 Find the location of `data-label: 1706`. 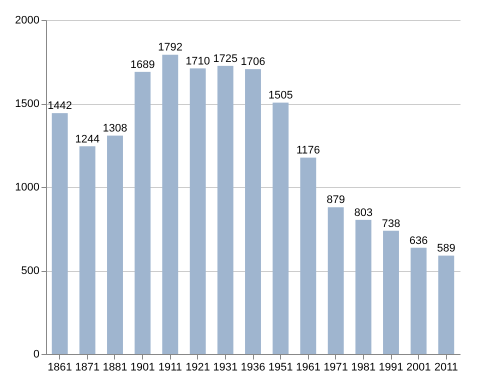

data-label: 1706 is located at coordinates (253, 62).